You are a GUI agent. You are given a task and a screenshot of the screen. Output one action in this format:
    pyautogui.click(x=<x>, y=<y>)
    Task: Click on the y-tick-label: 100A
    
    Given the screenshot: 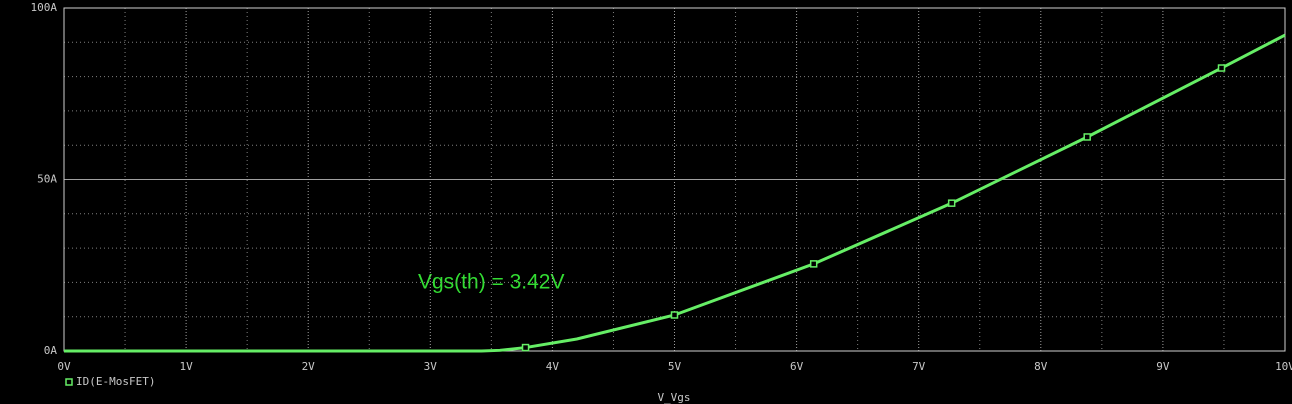 What is the action you would take?
    pyautogui.click(x=44, y=7)
    